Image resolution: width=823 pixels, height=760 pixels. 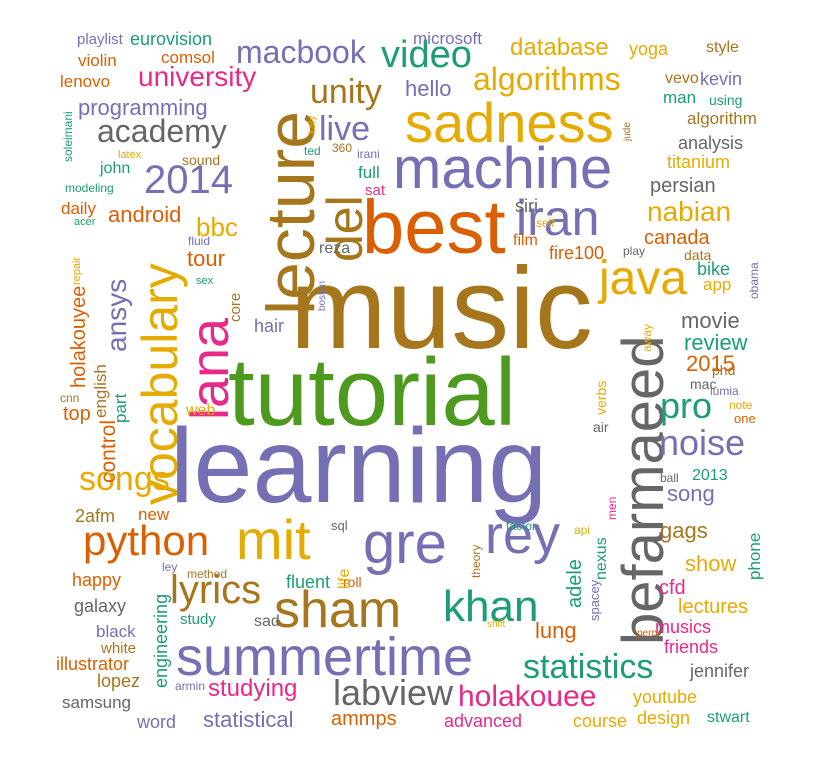 I want to click on cloud-word: 2014, so click(x=188, y=180).